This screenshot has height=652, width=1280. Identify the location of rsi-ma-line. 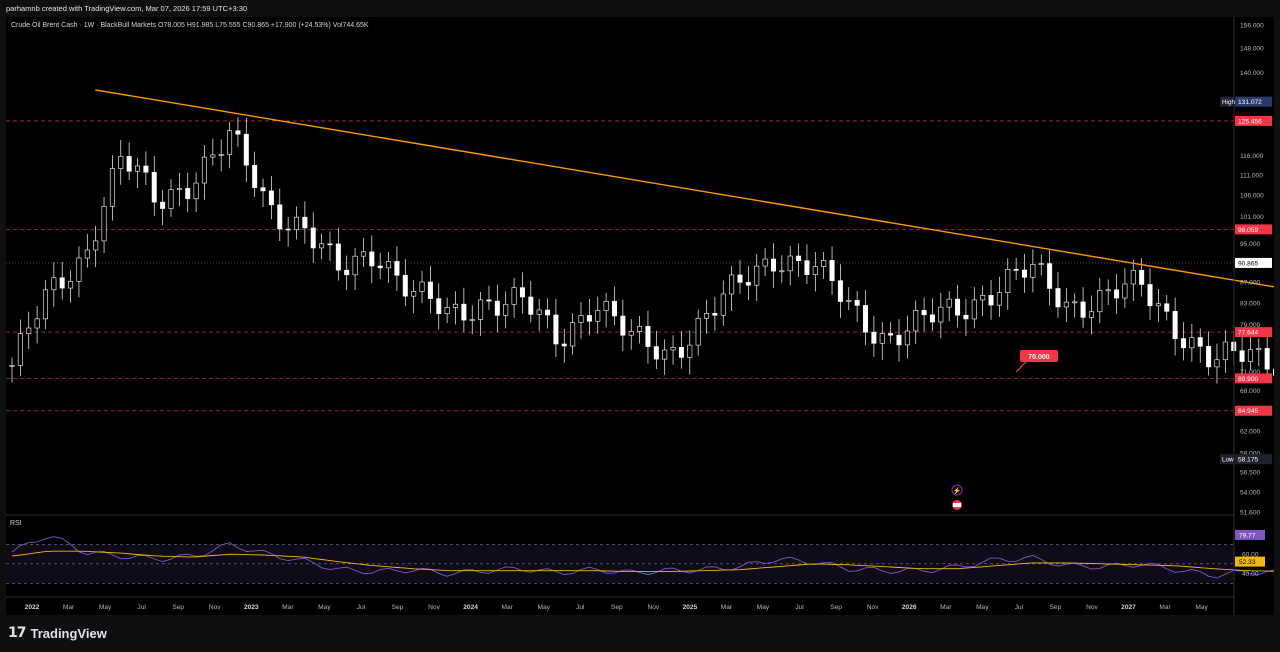
(645, 561).